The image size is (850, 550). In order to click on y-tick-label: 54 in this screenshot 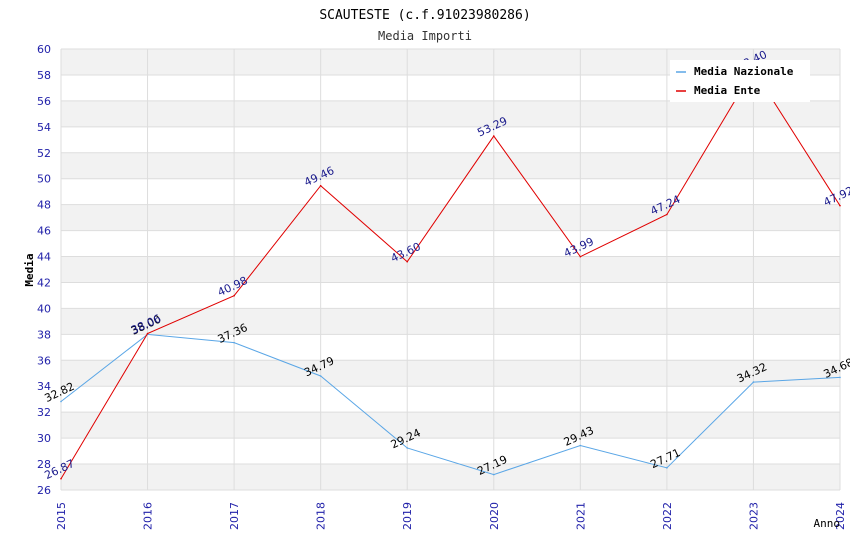, I will do `click(44, 127)`.